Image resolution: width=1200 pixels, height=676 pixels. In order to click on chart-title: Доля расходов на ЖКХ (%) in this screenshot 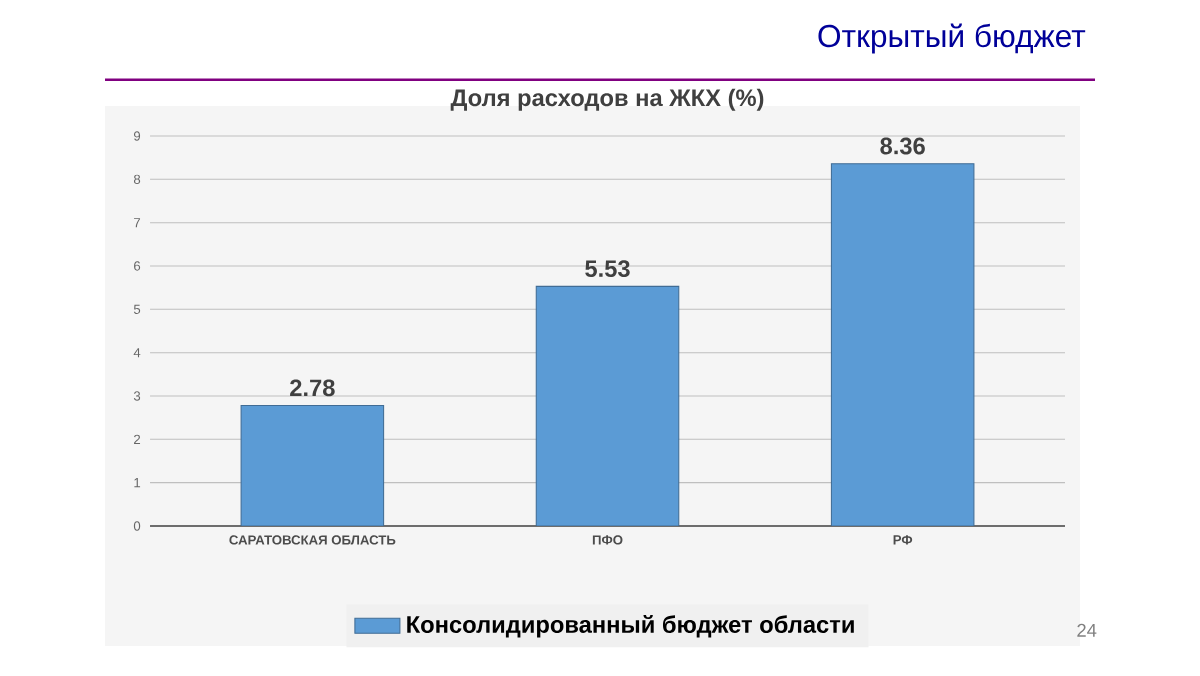, I will do `click(607, 99)`.